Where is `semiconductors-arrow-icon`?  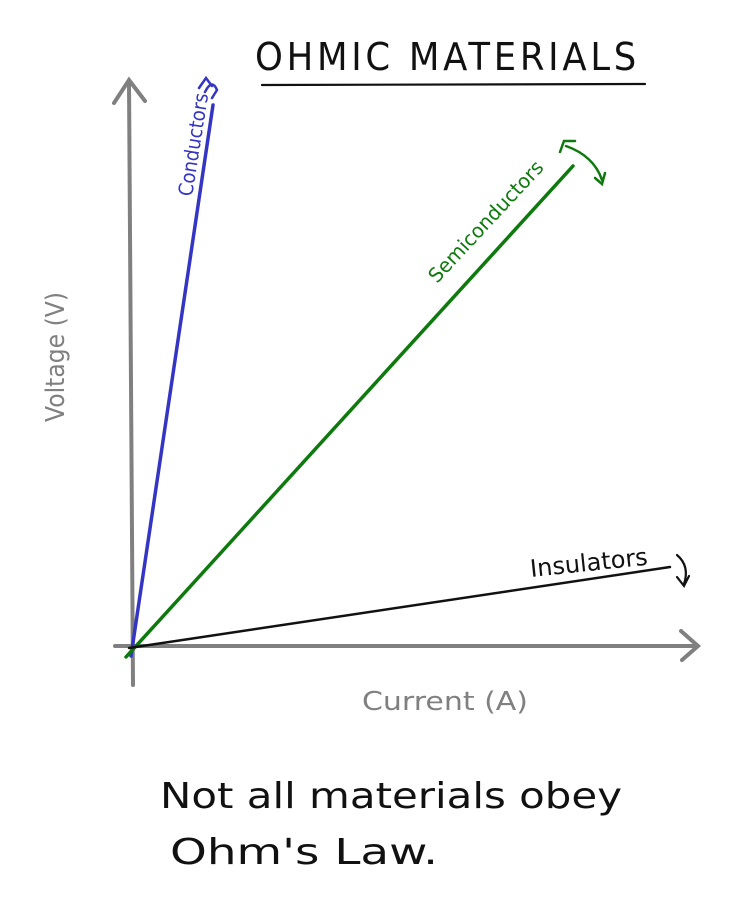
semiconductors-arrow-icon is located at coordinates (584, 163).